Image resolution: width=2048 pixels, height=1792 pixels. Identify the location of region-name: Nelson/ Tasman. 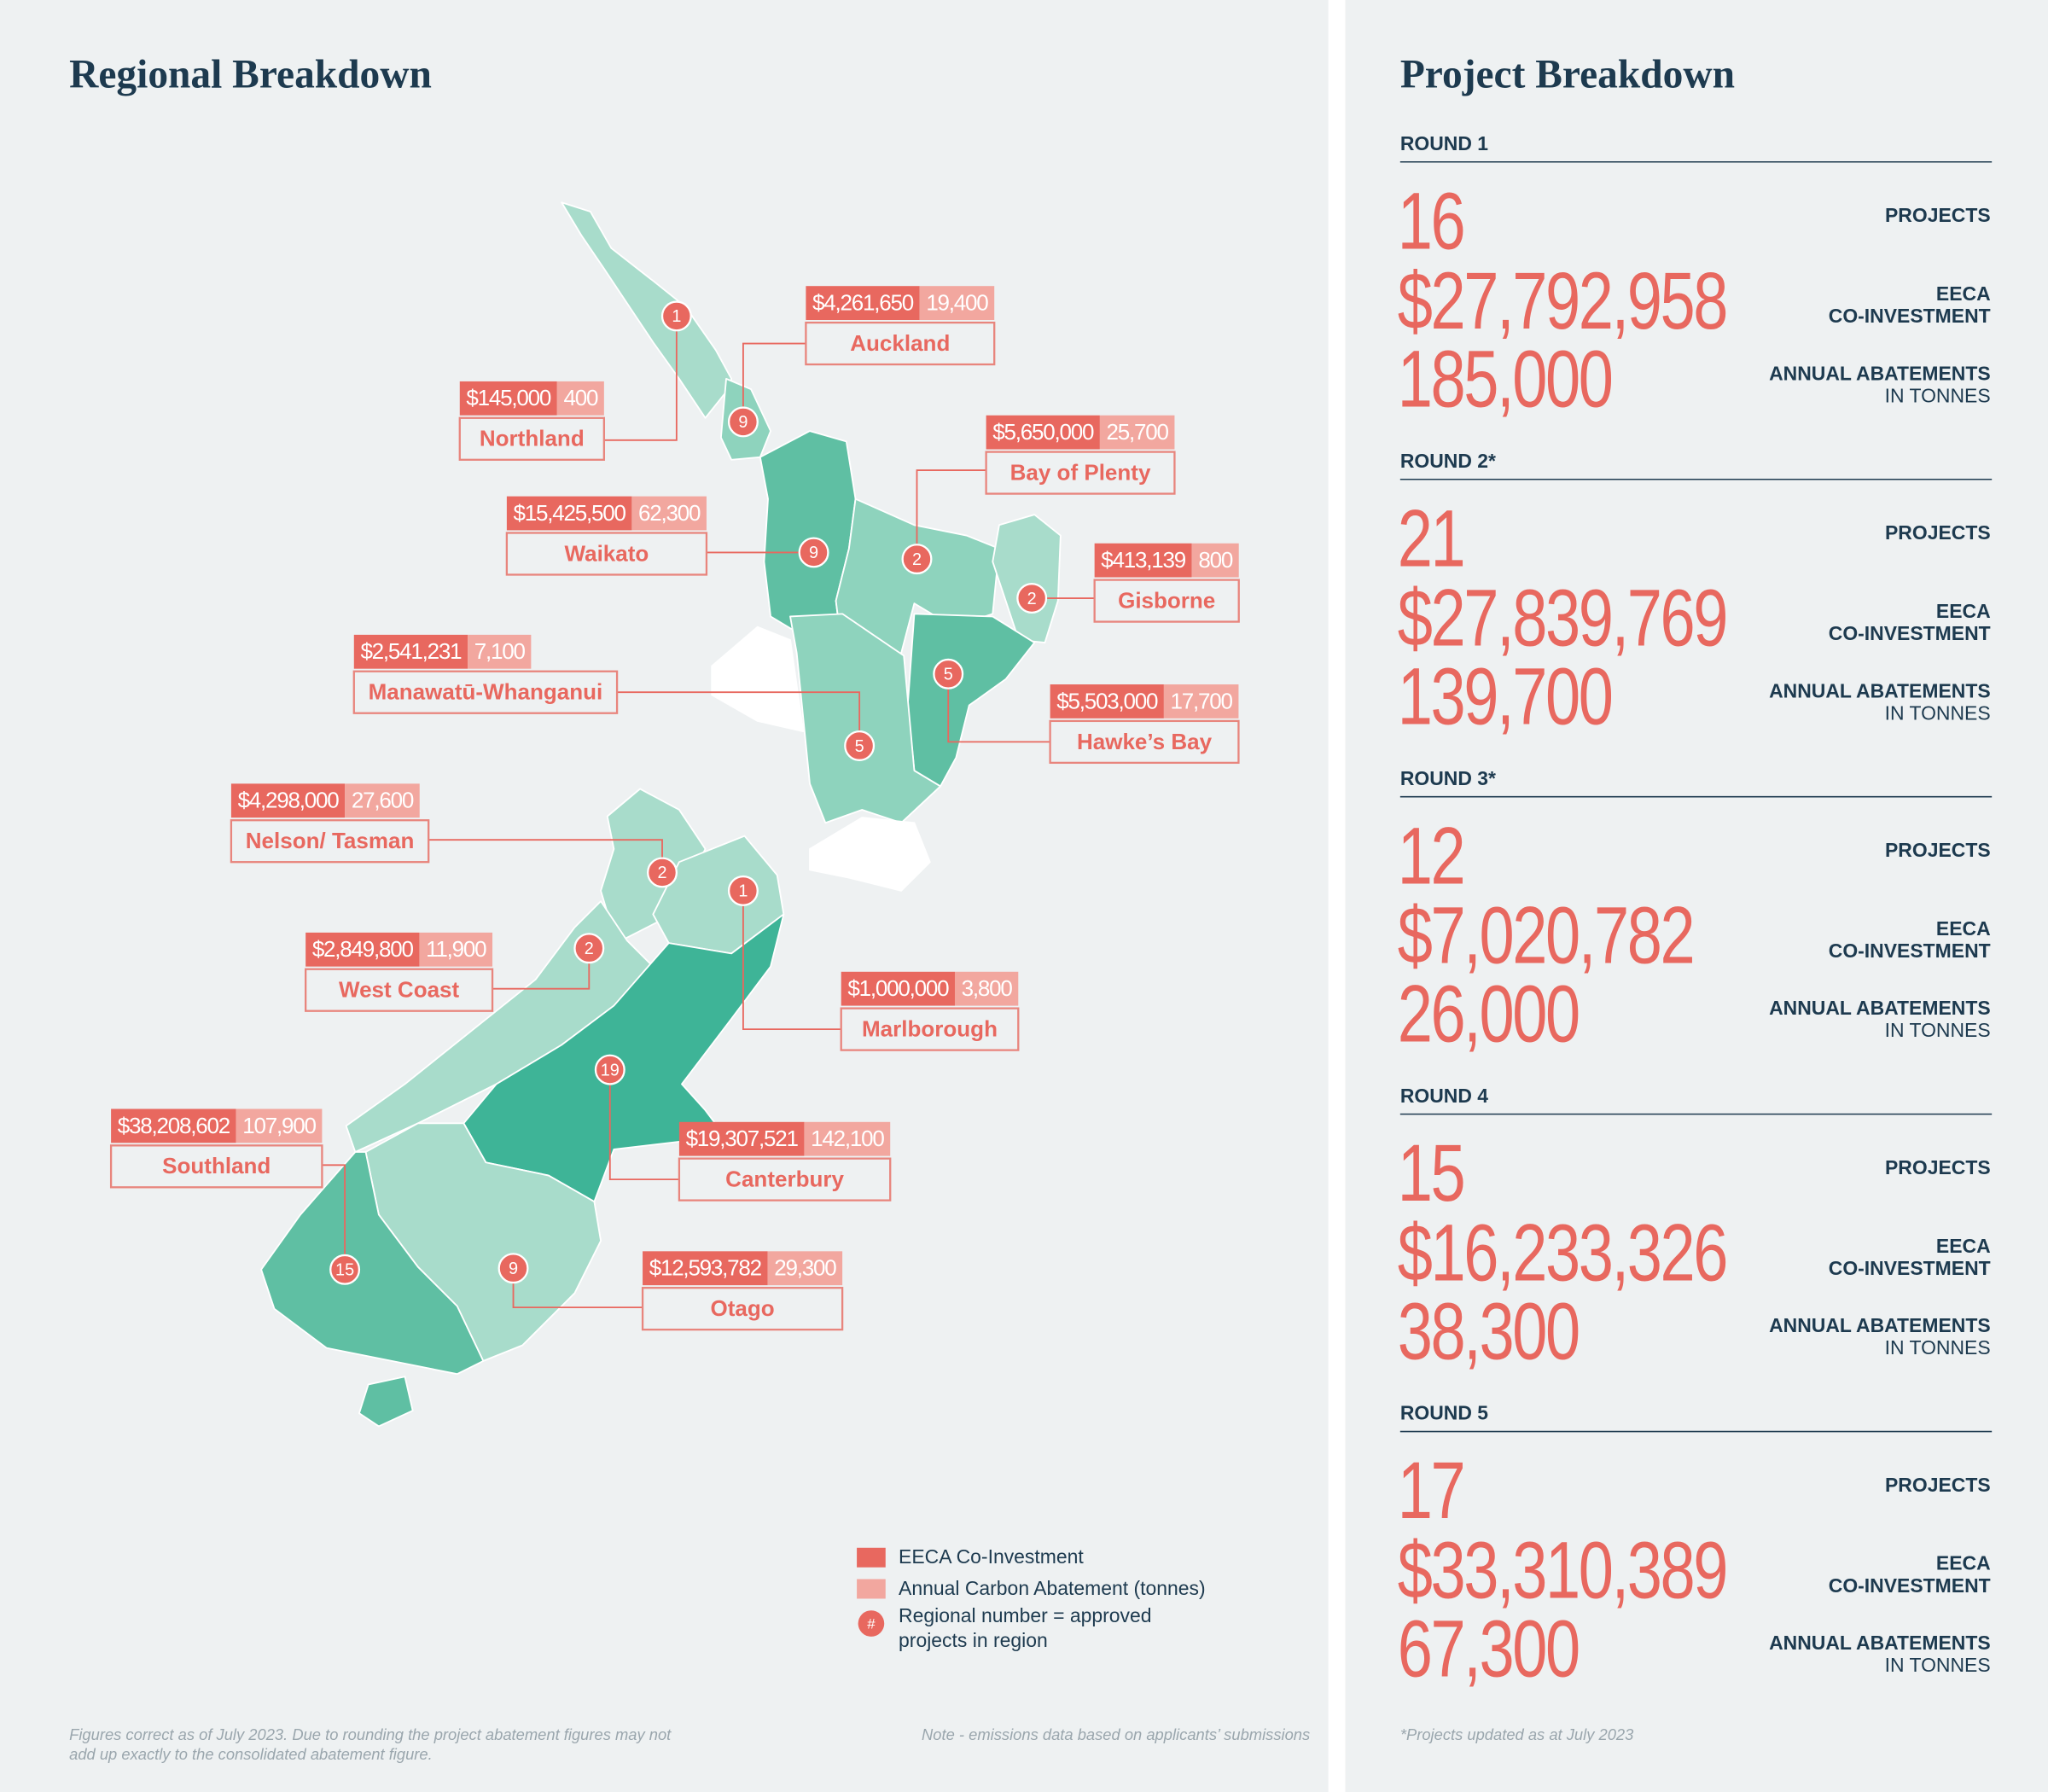
(330, 840).